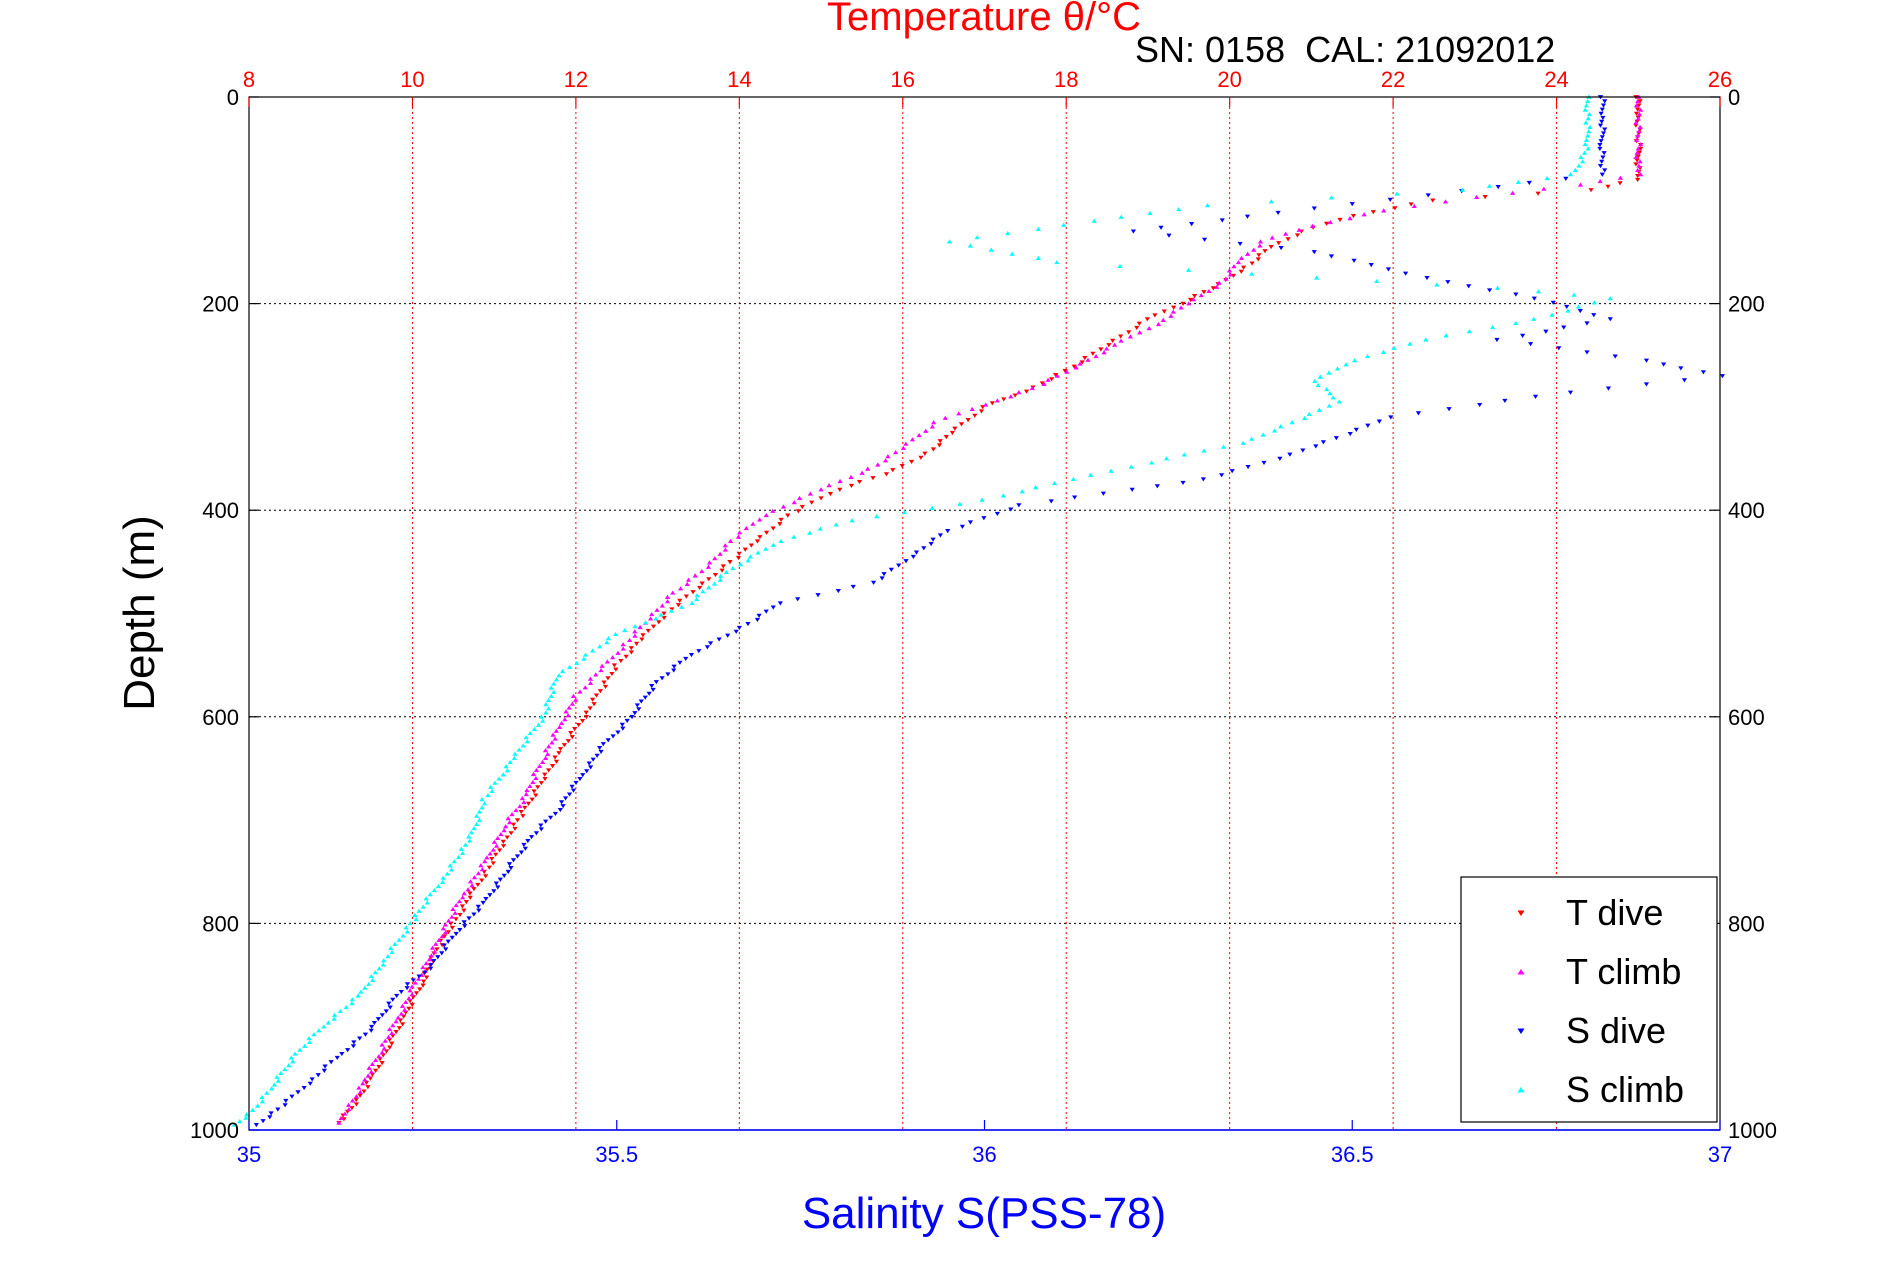  Describe the element at coordinates (1556, 79) in the screenshot. I see `top-tick-label: 24` at that location.